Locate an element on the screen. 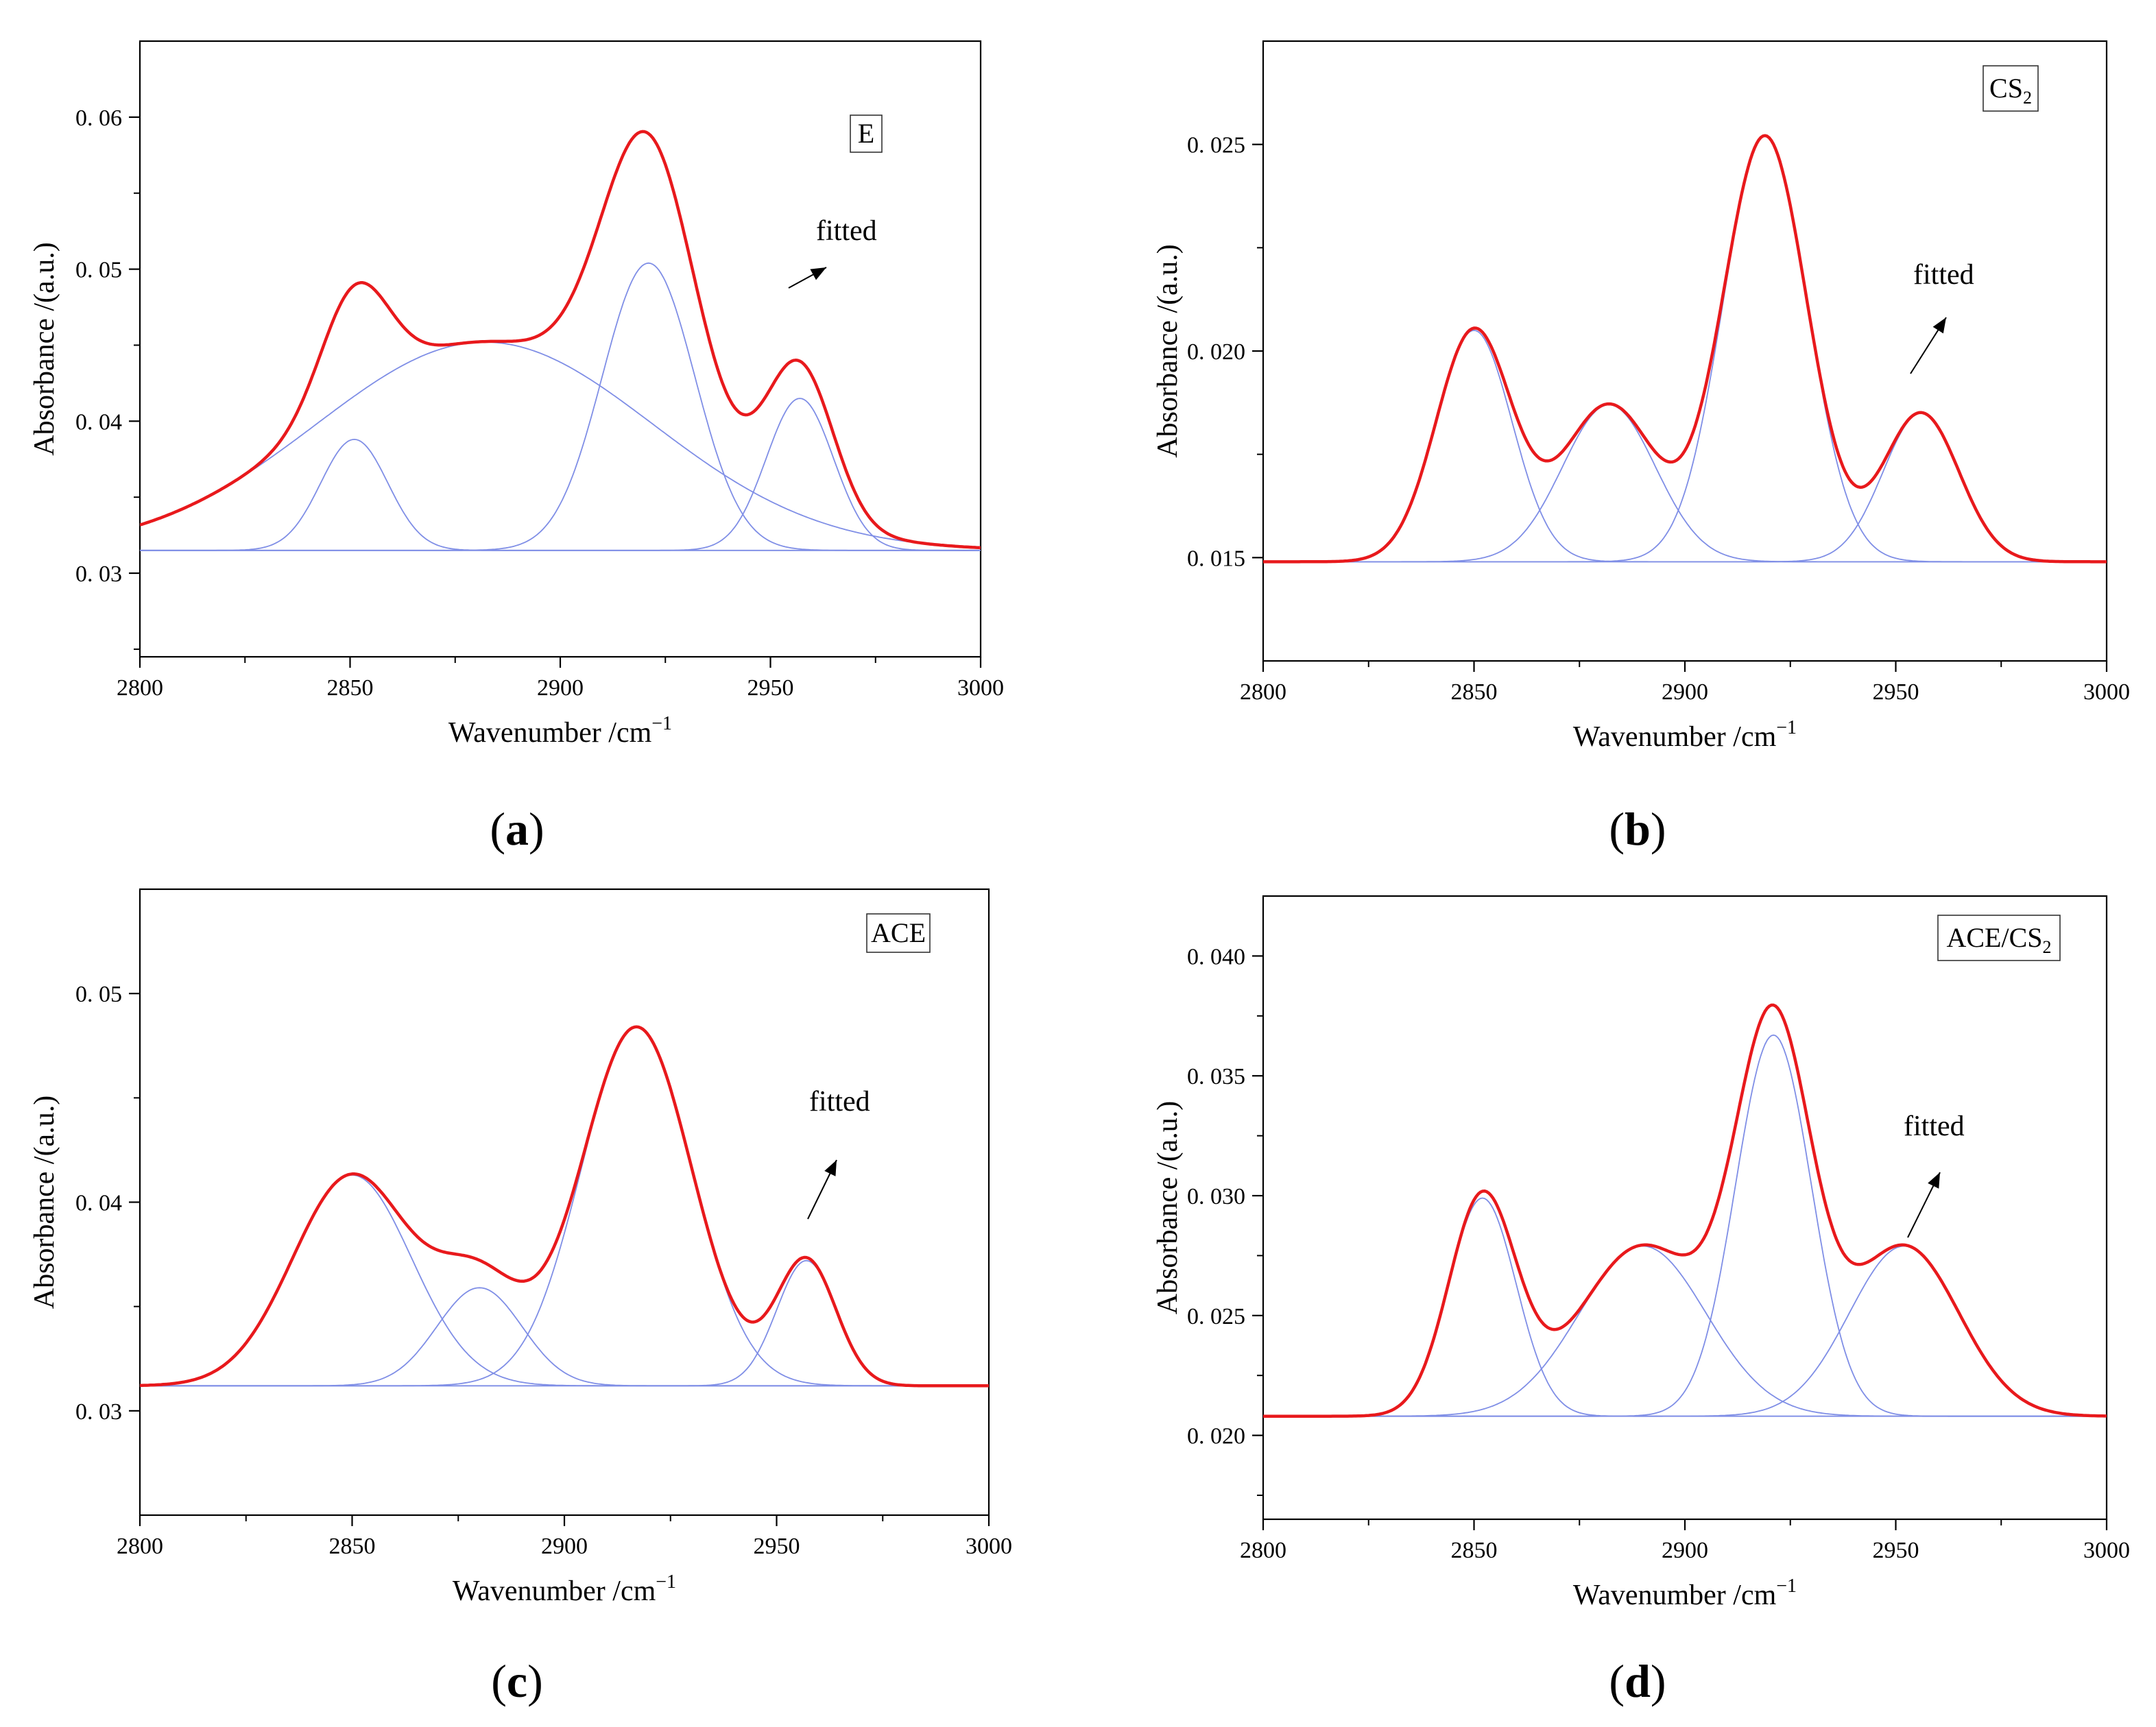 This screenshot has width=2156, height=1727. sample-label: ACE is located at coordinates (899, 932).